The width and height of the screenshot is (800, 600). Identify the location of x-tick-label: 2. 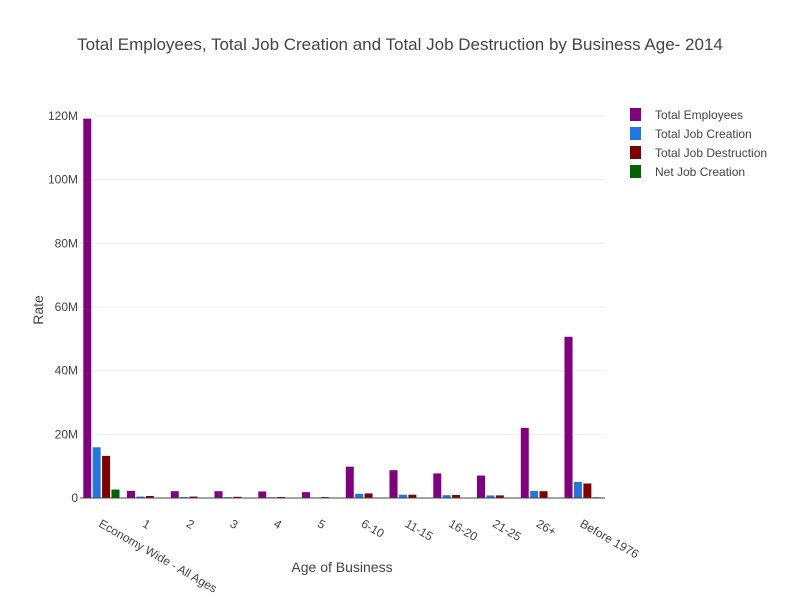
(190, 524).